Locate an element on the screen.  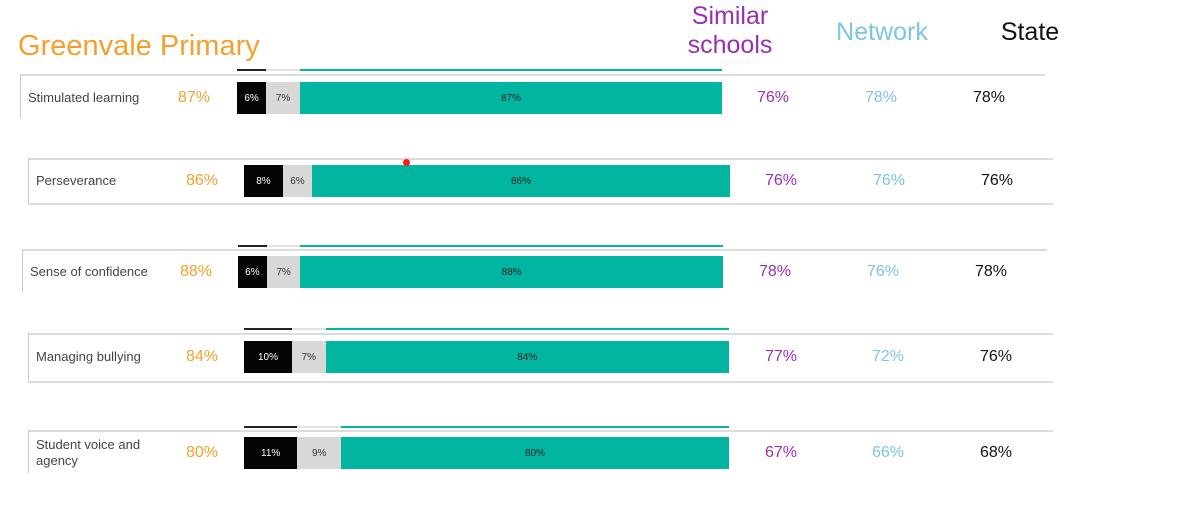
positive-segment: 88% is located at coordinates (511, 272).